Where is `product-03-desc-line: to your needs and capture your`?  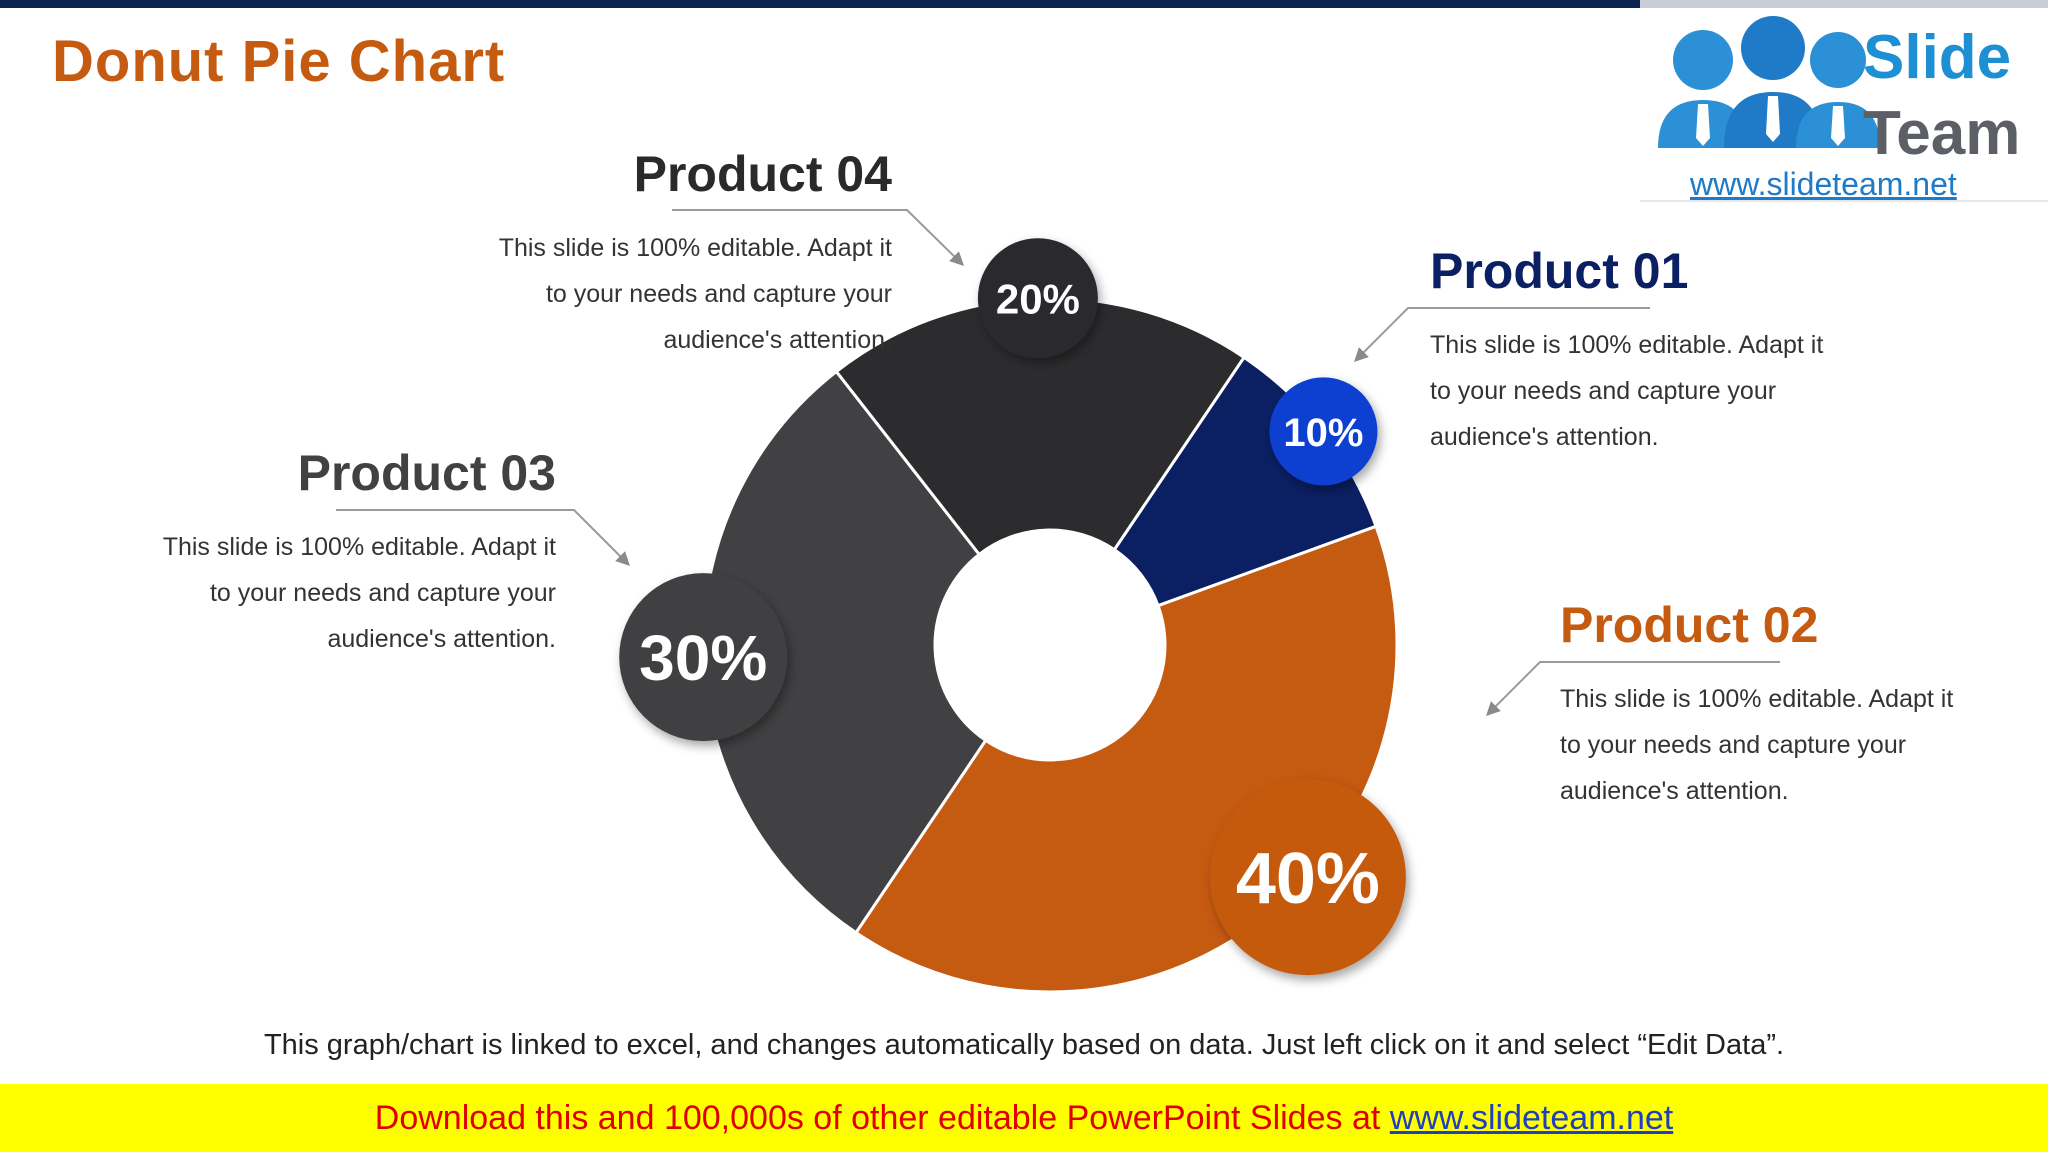 product-03-desc-line: to your needs and capture your is located at coordinates (382, 593).